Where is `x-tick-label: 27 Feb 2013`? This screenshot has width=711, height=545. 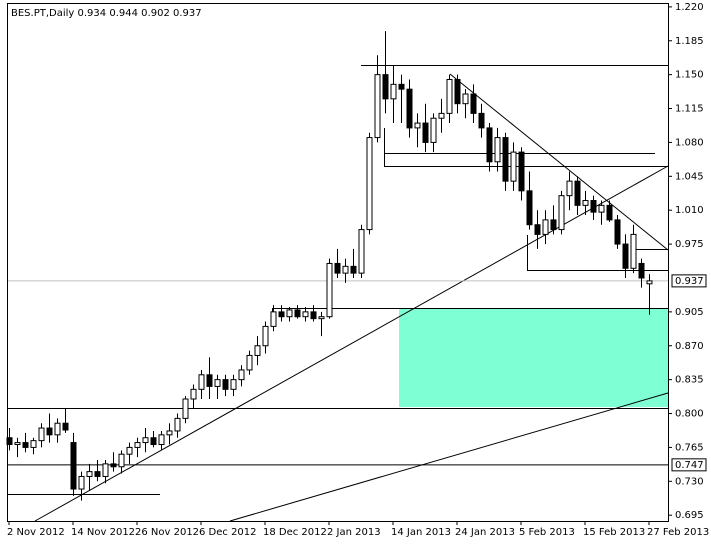 x-tick-label: 27 Feb 2013 is located at coordinates (678, 532).